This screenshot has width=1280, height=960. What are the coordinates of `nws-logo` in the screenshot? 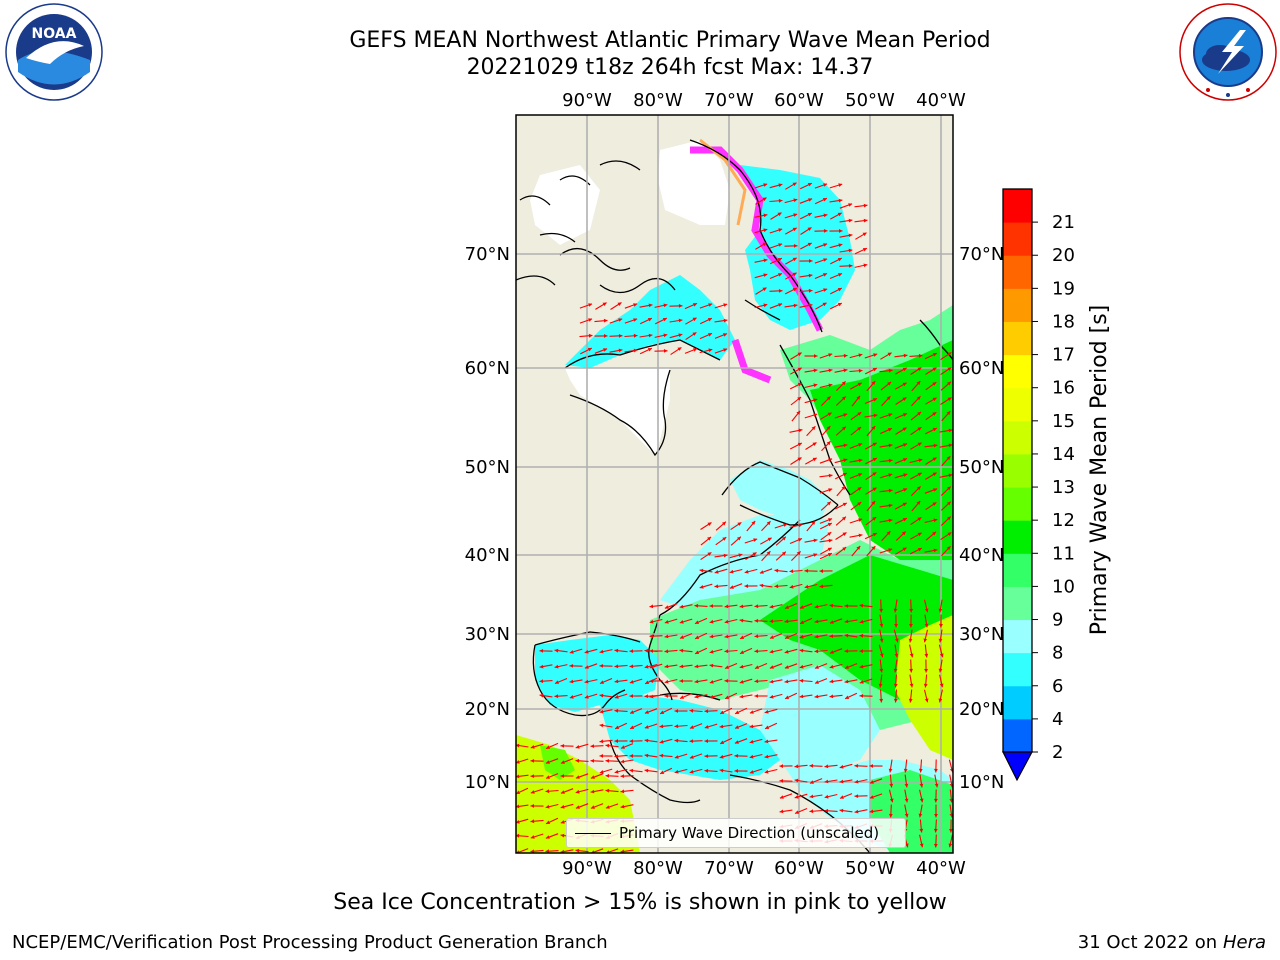 It's located at (1228, 52).